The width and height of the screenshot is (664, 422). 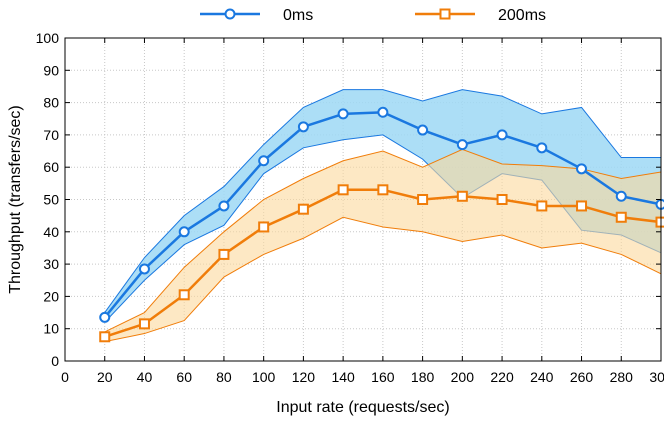 What do you see at coordinates (362, 407) in the screenshot?
I see `x-axis-title: Input rate (requests/sec)` at bounding box center [362, 407].